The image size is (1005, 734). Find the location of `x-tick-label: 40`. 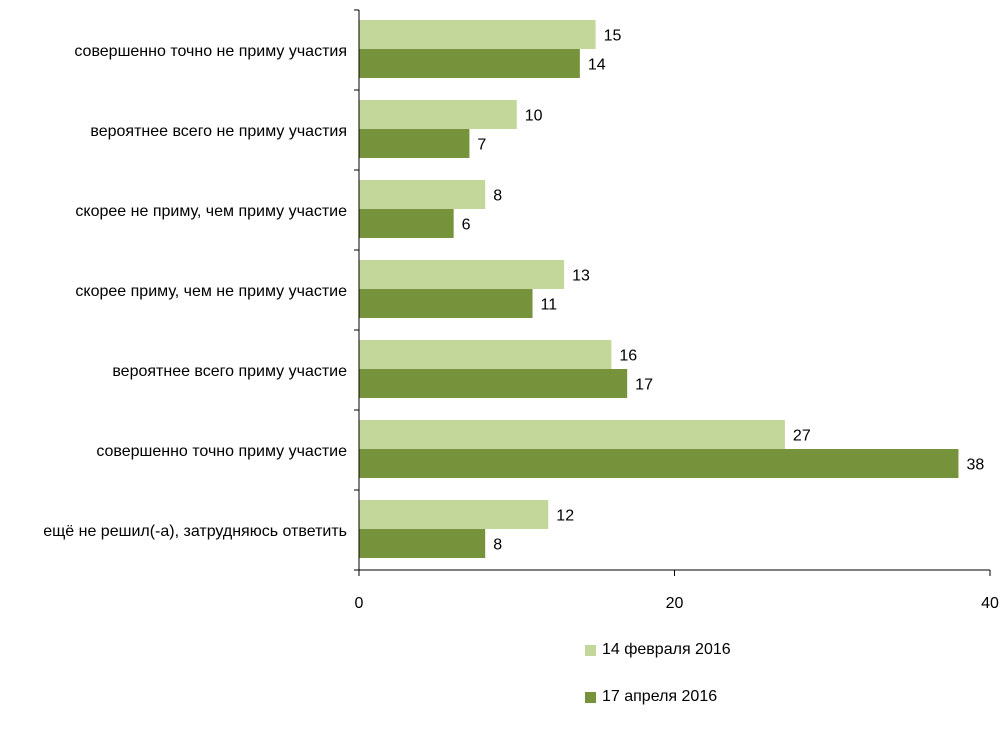

x-tick-label: 40 is located at coordinates (990, 603).